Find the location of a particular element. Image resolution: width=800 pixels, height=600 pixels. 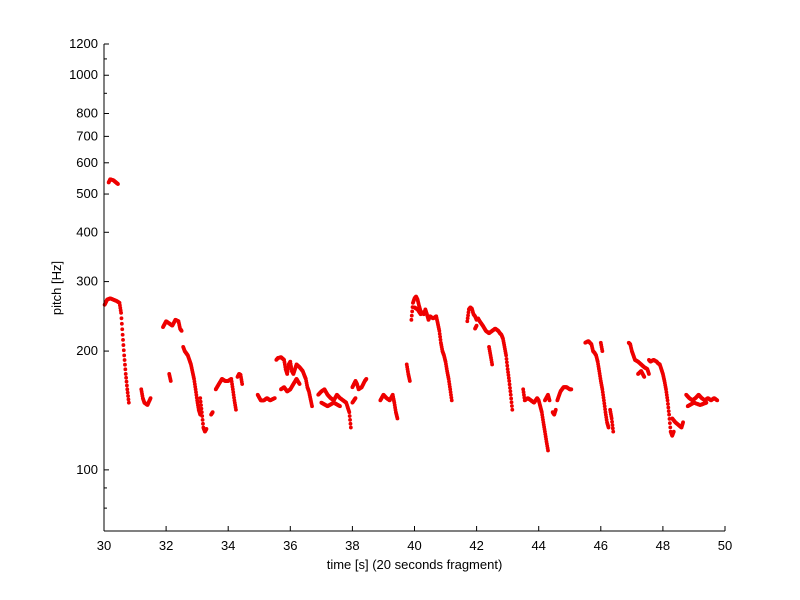

x-tick-label: 48 is located at coordinates (663, 545).